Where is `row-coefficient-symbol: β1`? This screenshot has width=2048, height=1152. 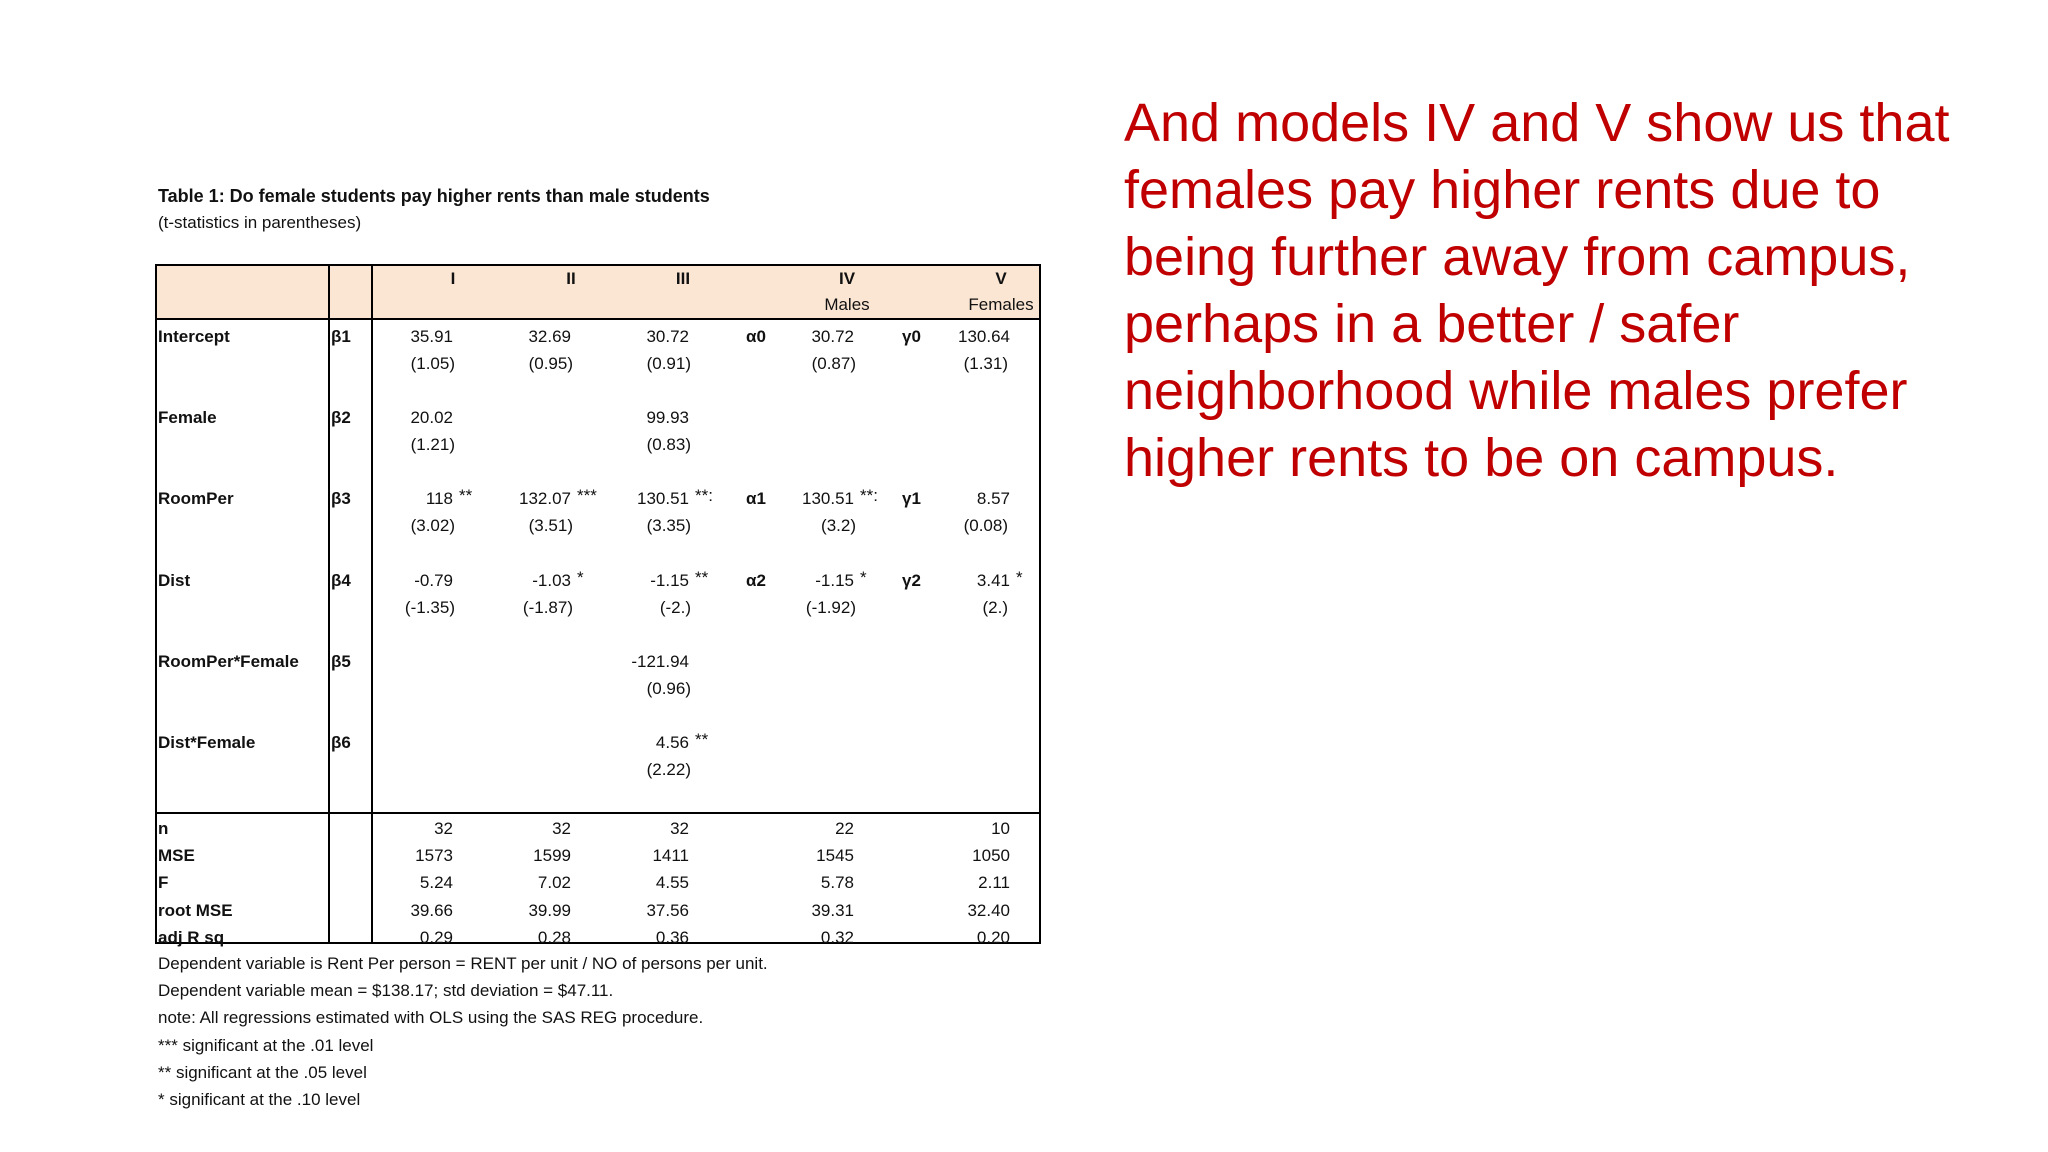 row-coefficient-symbol: β1 is located at coordinates (341, 336).